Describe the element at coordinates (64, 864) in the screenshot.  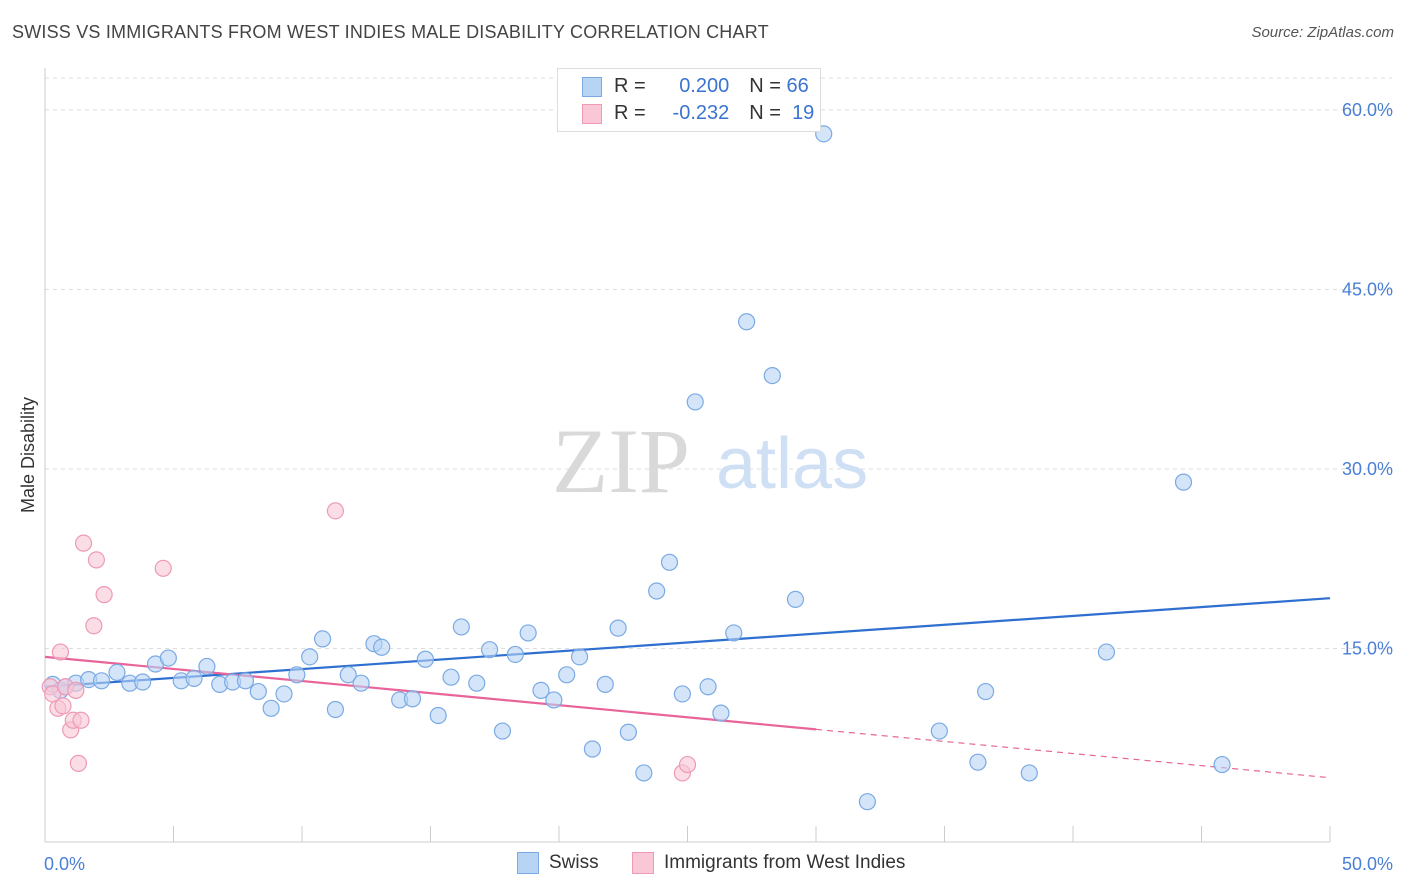
I see `x-tick-label-min: 0.0%` at that location.